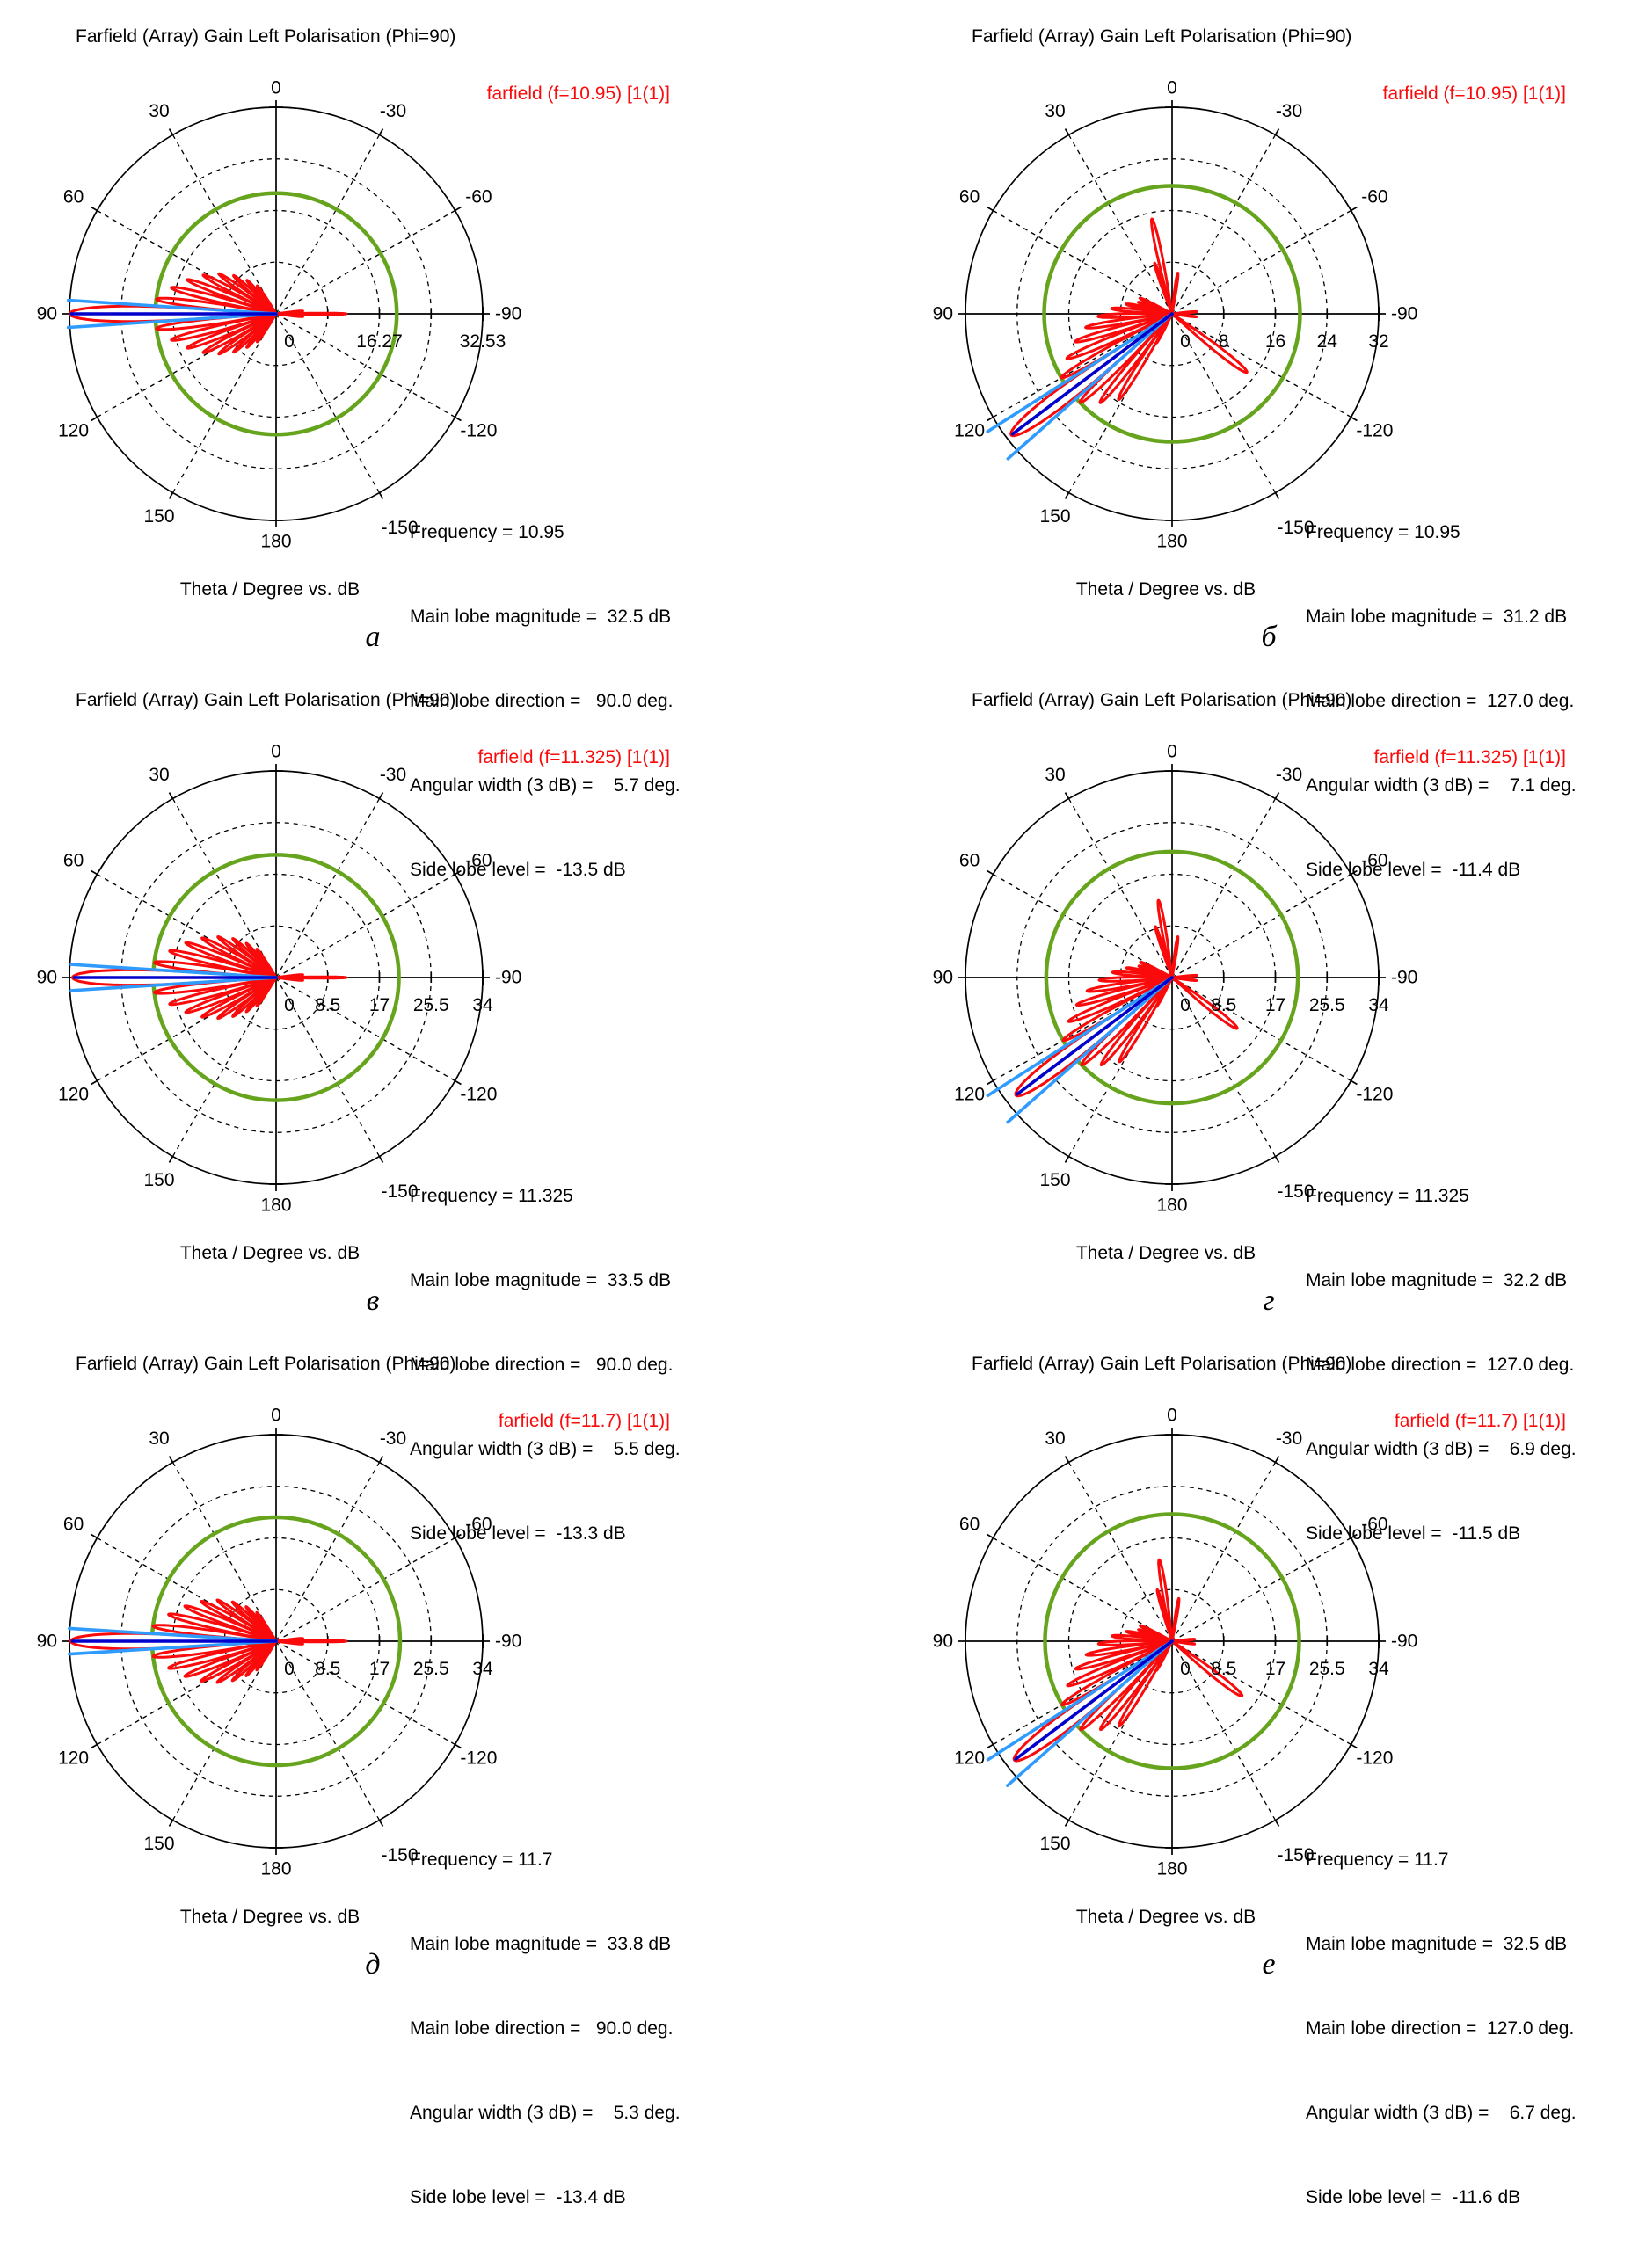 The height and width of the screenshot is (2268, 1646). What do you see at coordinates (373, 637) in the screenshot?
I see `subfigure-letter: а` at bounding box center [373, 637].